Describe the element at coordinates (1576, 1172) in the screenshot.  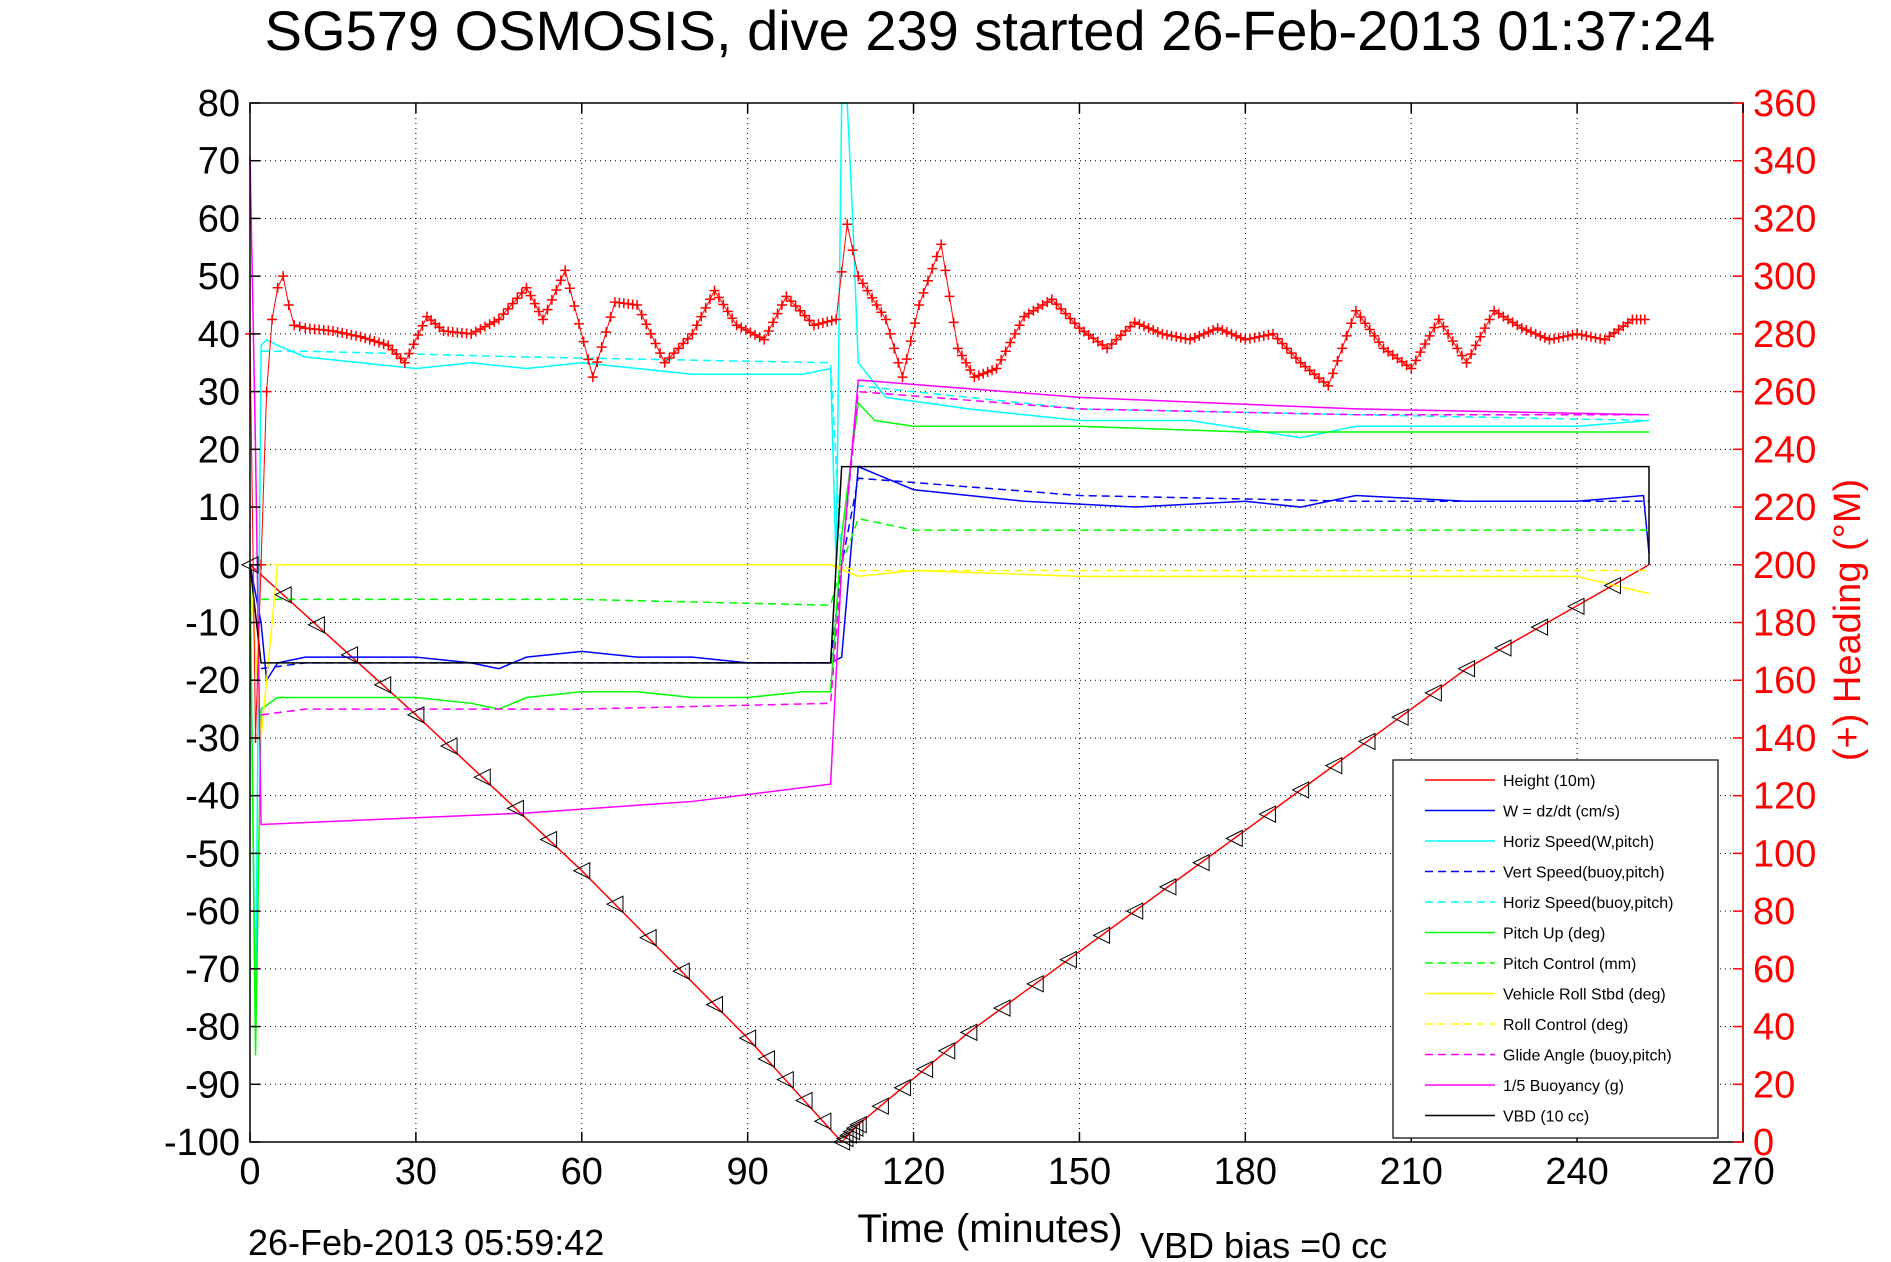
I see `x-tick-label: 240` at that location.